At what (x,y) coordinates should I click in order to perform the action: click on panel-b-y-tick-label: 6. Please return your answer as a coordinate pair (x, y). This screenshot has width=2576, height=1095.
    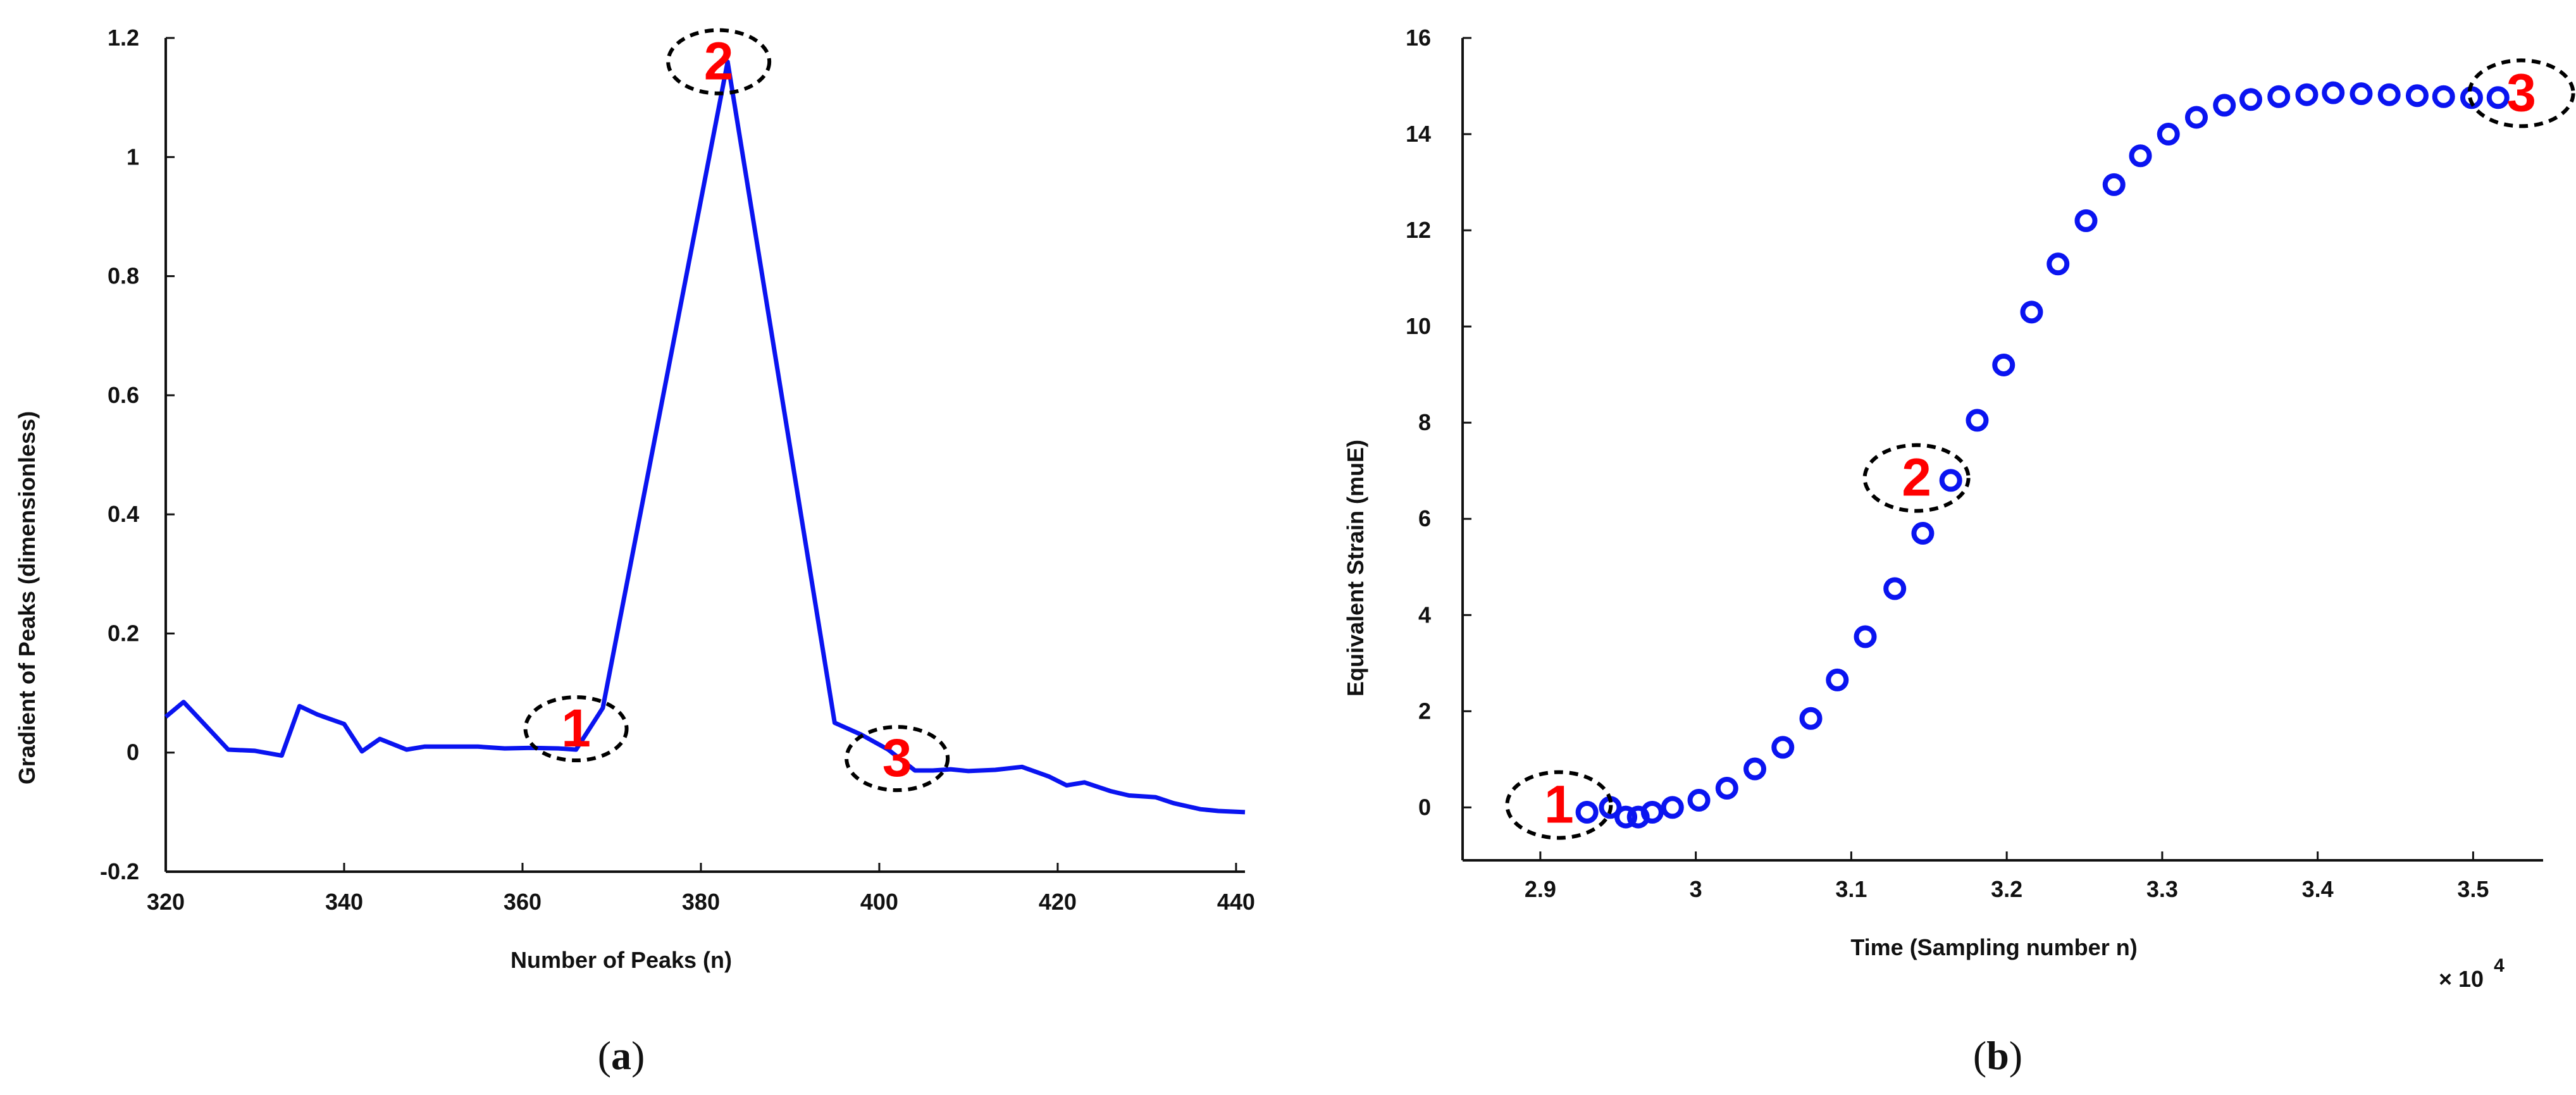
    Looking at the image, I should click on (1425, 518).